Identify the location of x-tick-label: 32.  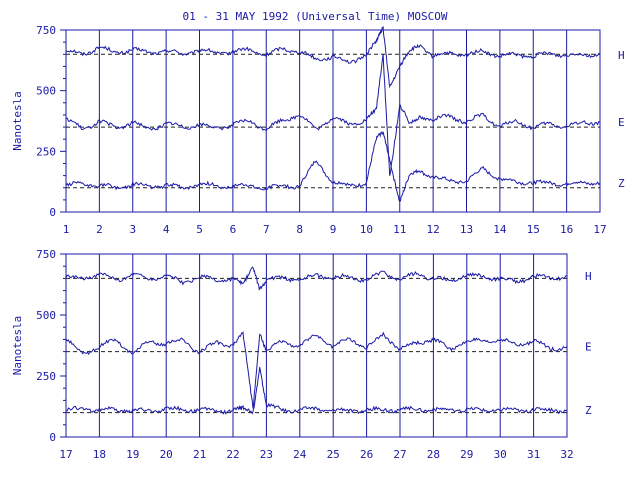
(566, 454).